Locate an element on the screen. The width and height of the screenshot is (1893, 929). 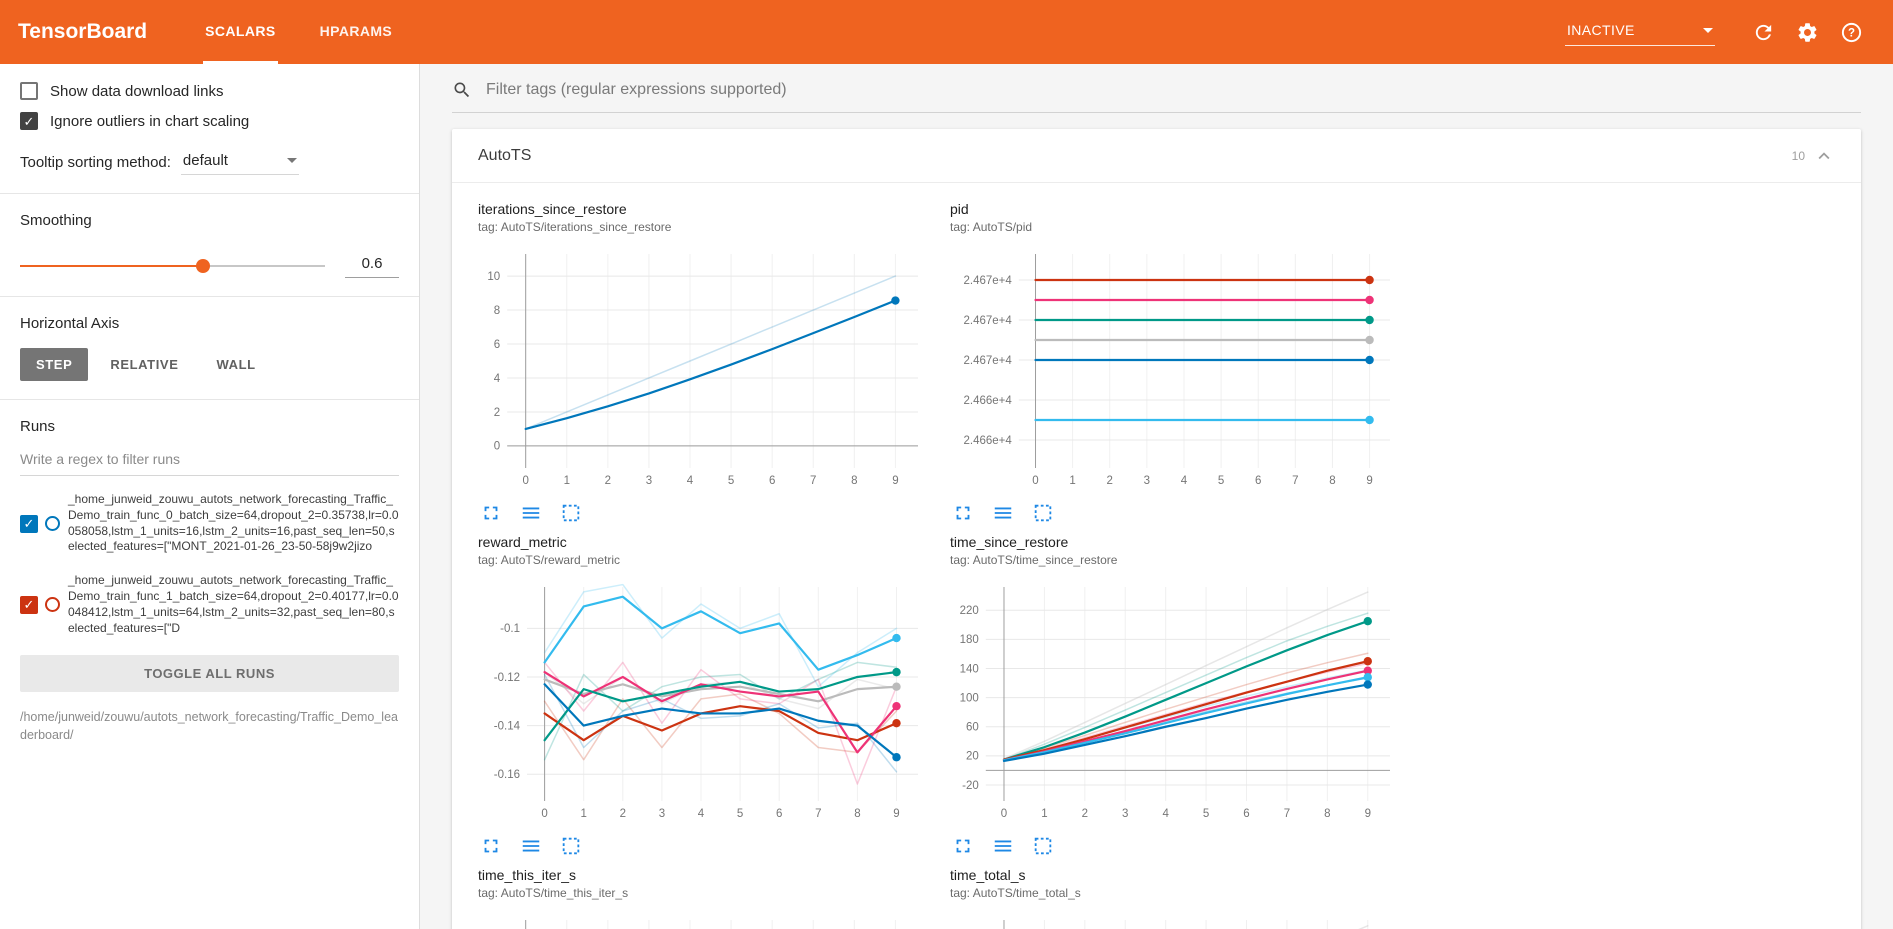
svg-text: 180 is located at coordinates (969, 640).